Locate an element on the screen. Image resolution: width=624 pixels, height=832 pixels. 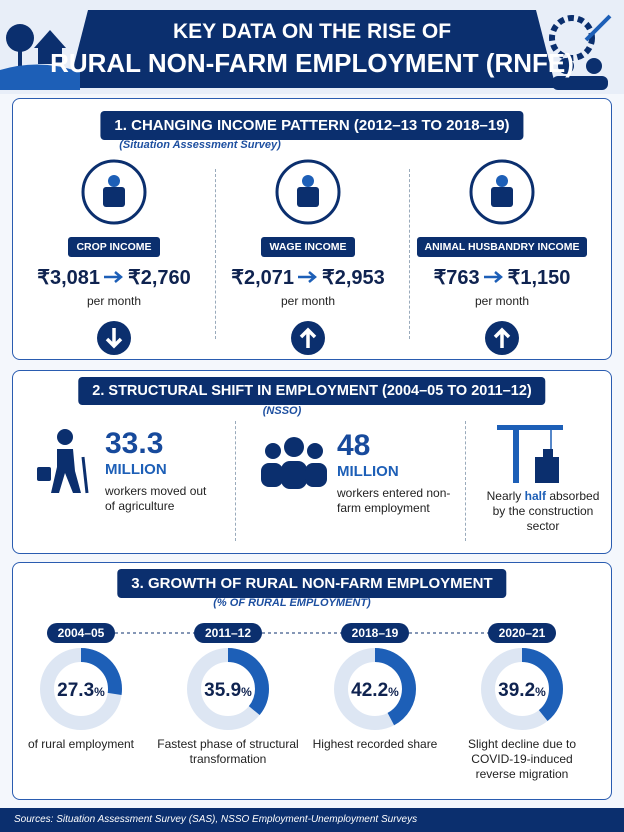
donut-value: 42.2% is located at coordinates (375, 690).